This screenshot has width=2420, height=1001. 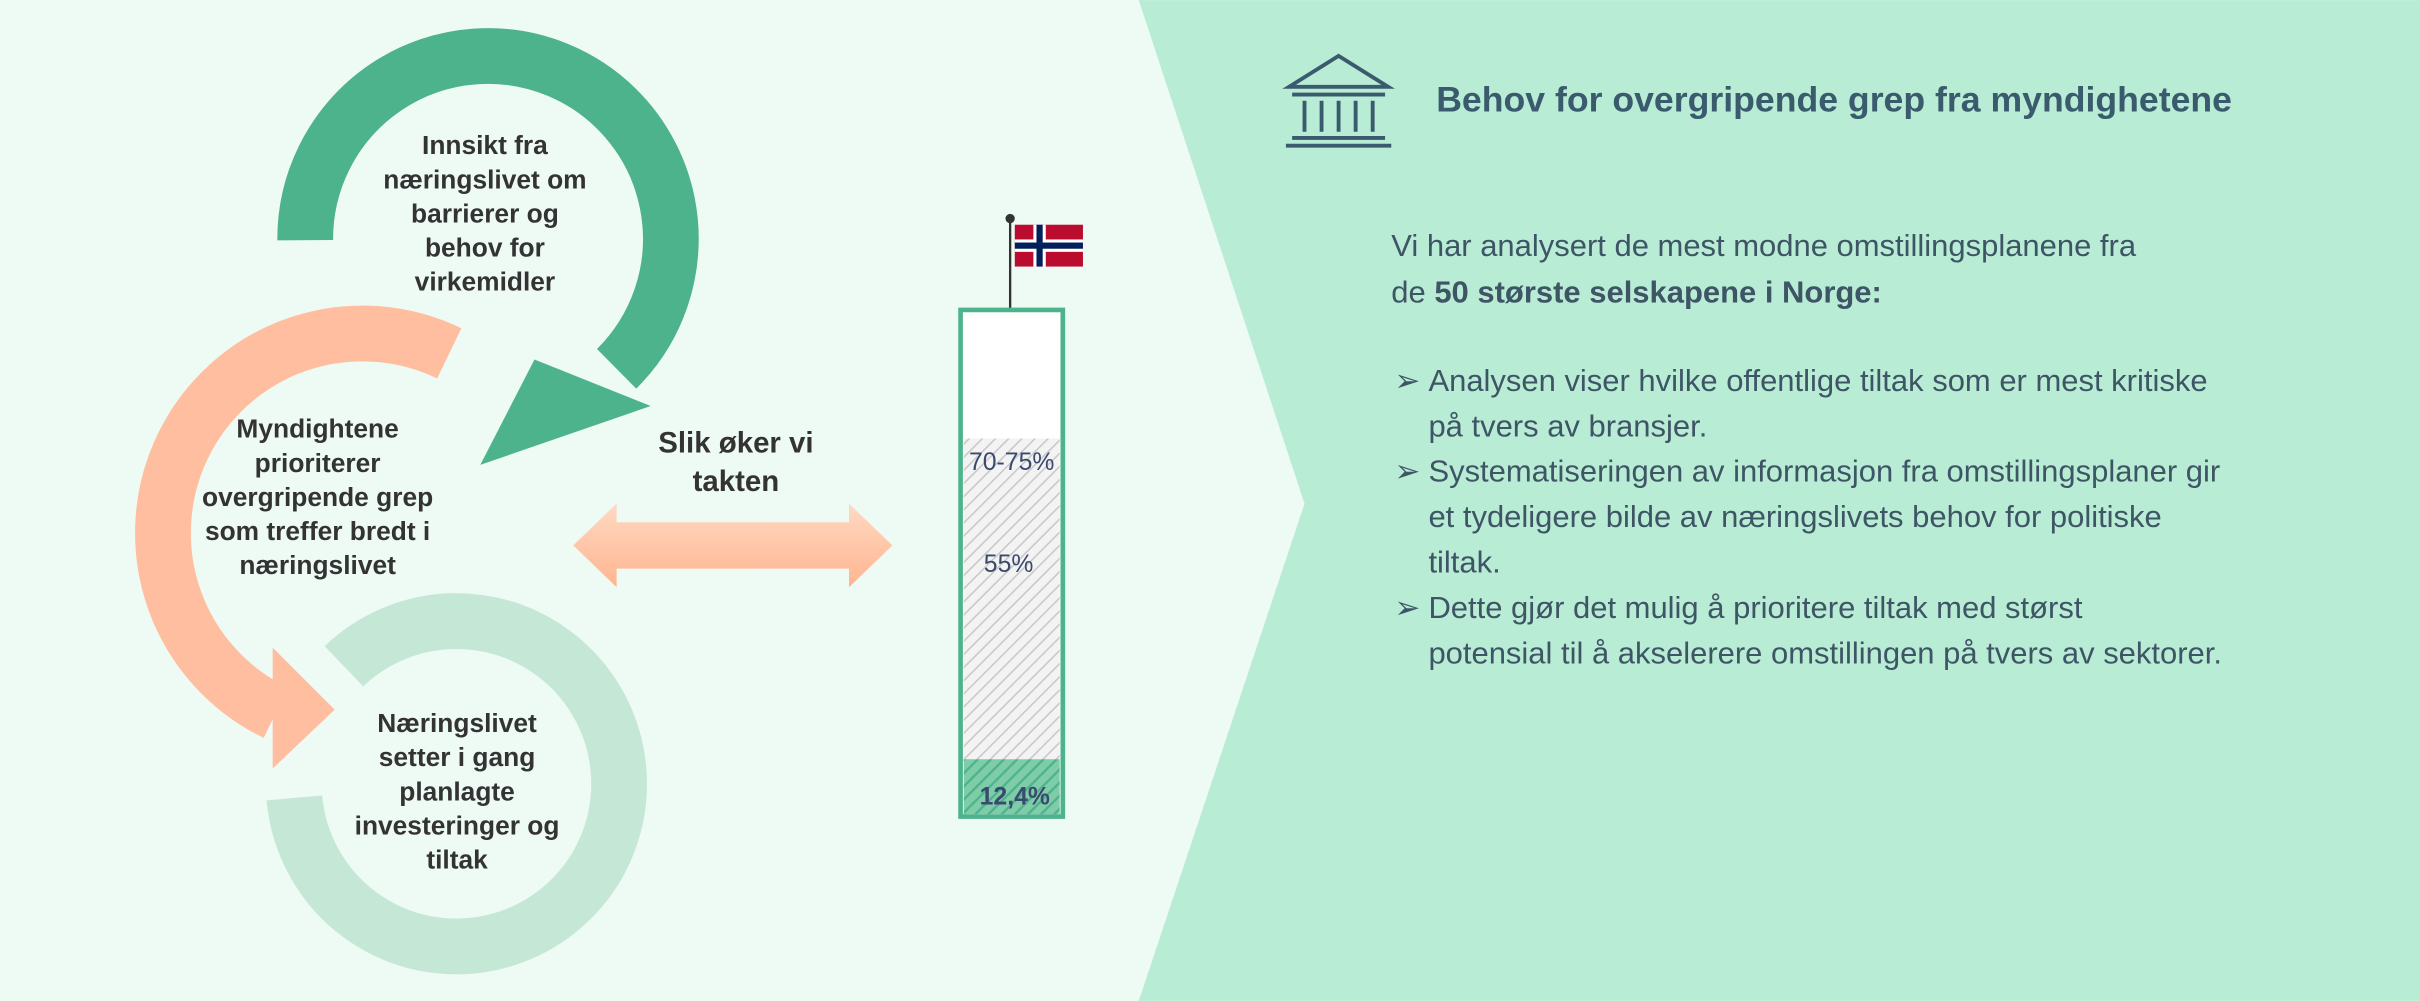 What do you see at coordinates (735, 443) in the screenshot?
I see `center-label: Slik øker vi` at bounding box center [735, 443].